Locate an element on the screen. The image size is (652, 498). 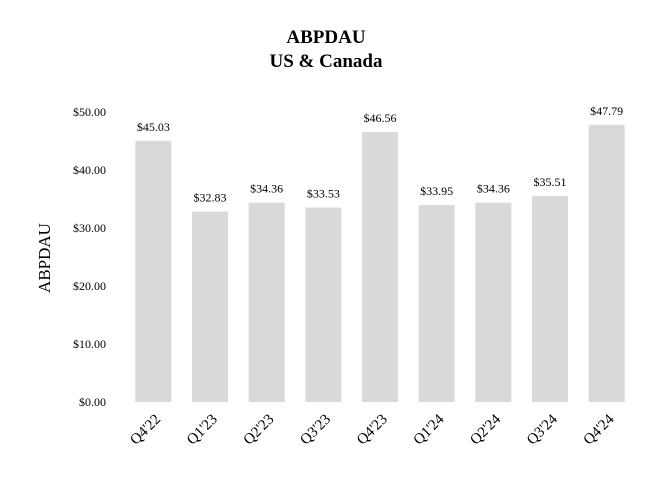
data-label: $33.53 is located at coordinates (323, 194).